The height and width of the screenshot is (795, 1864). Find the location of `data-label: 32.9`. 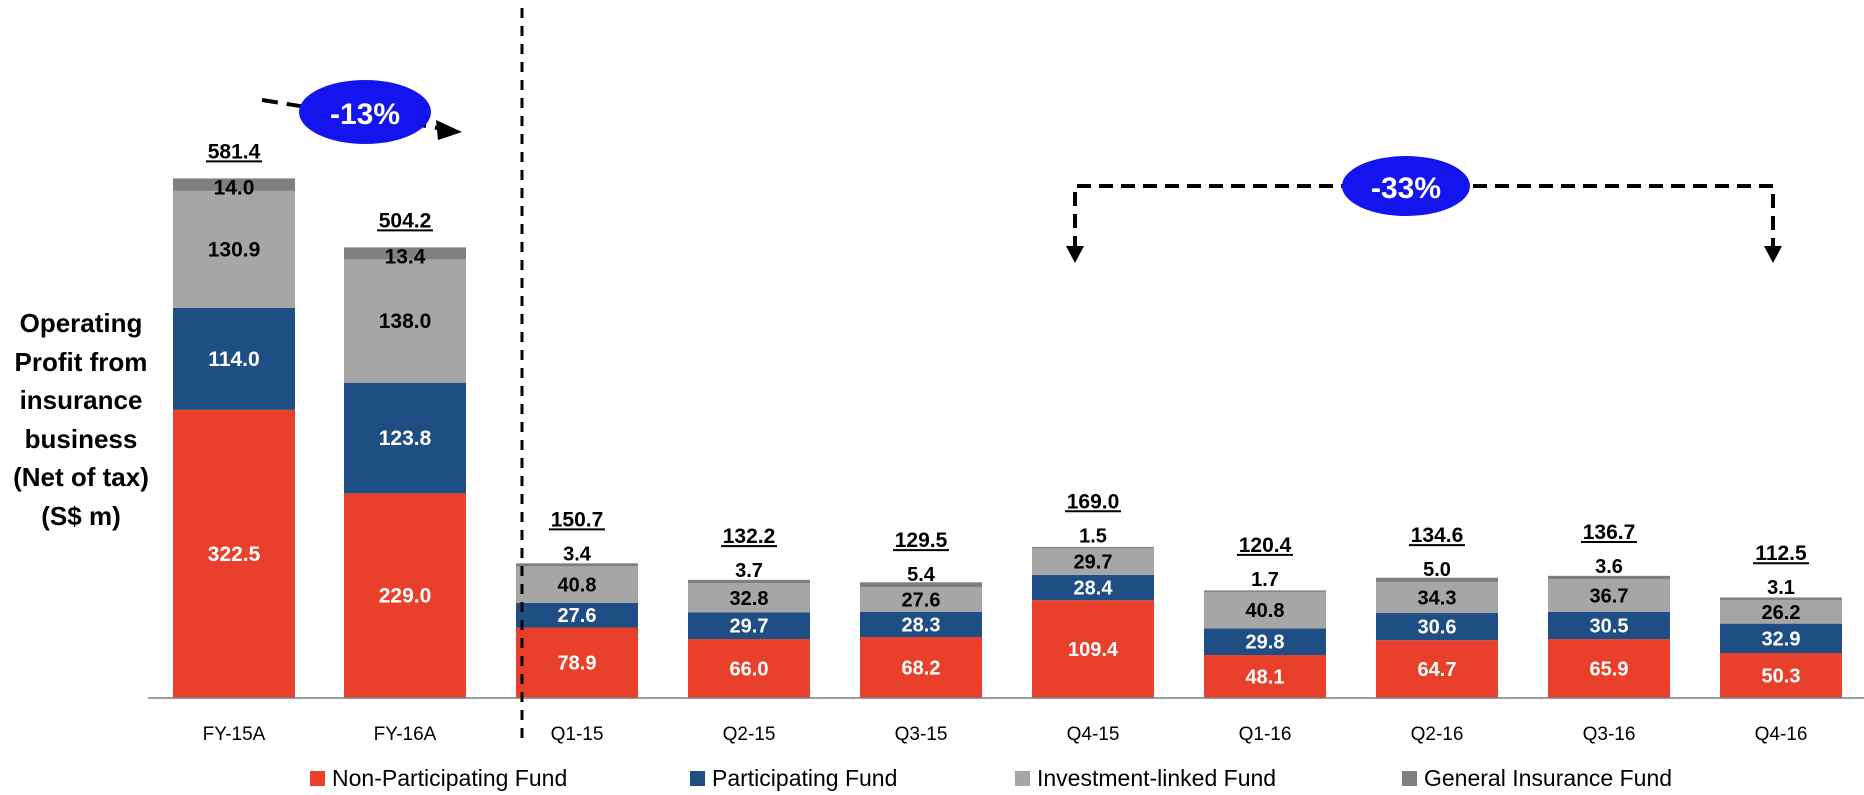

data-label: 32.9 is located at coordinates (1781, 639).